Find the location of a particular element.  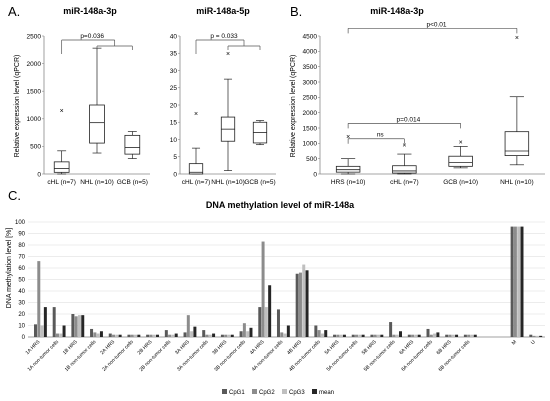

panel-c-letter: C. is located at coordinates (14, 195).